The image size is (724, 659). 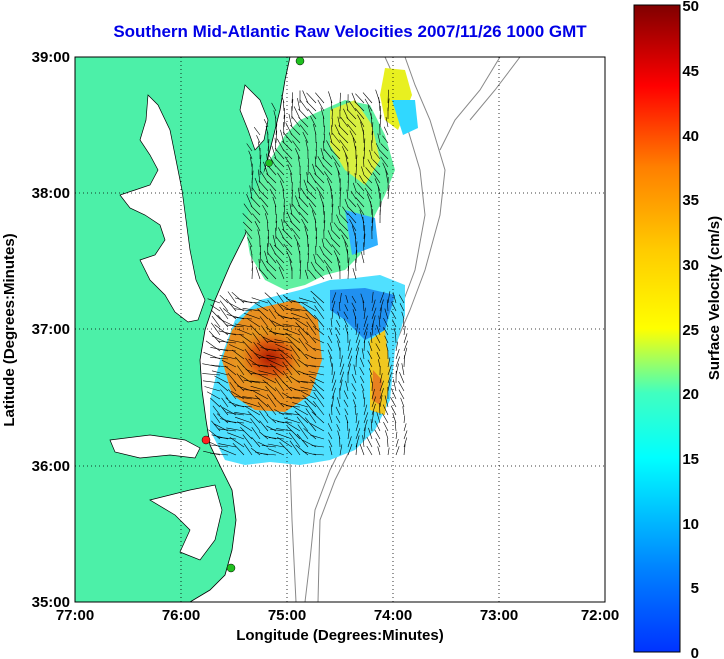 What do you see at coordinates (254, 117) in the screenshot?
I see `delaware-bay` at bounding box center [254, 117].